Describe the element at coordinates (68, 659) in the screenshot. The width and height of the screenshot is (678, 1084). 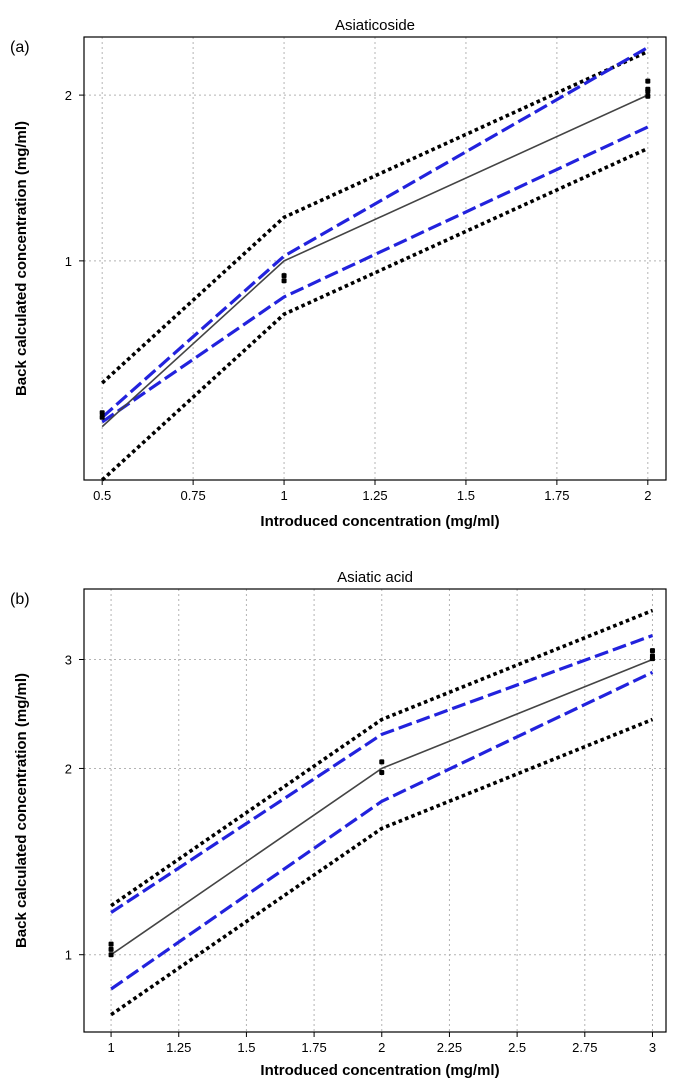
I see `y-tick-label: 3` at that location.